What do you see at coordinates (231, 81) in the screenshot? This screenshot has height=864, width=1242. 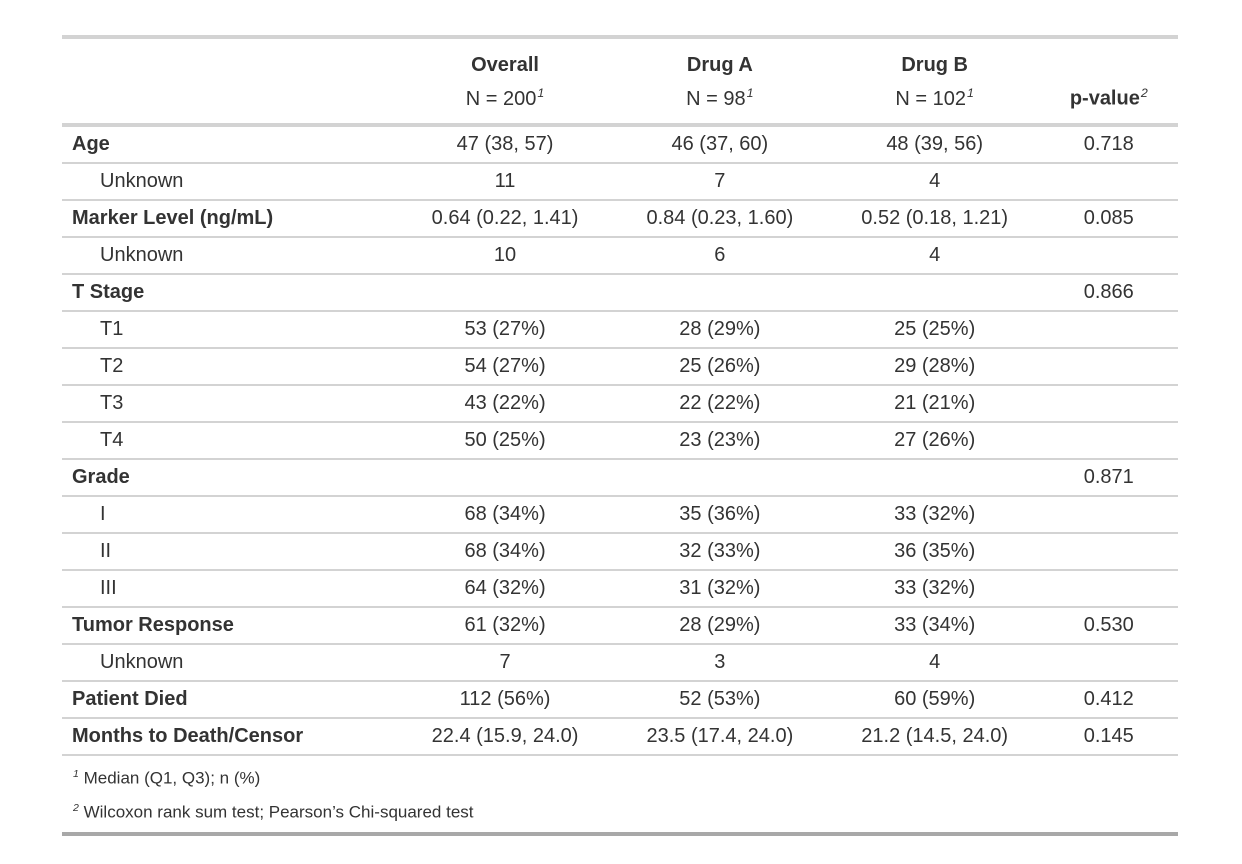 I see `header-label-column` at bounding box center [231, 81].